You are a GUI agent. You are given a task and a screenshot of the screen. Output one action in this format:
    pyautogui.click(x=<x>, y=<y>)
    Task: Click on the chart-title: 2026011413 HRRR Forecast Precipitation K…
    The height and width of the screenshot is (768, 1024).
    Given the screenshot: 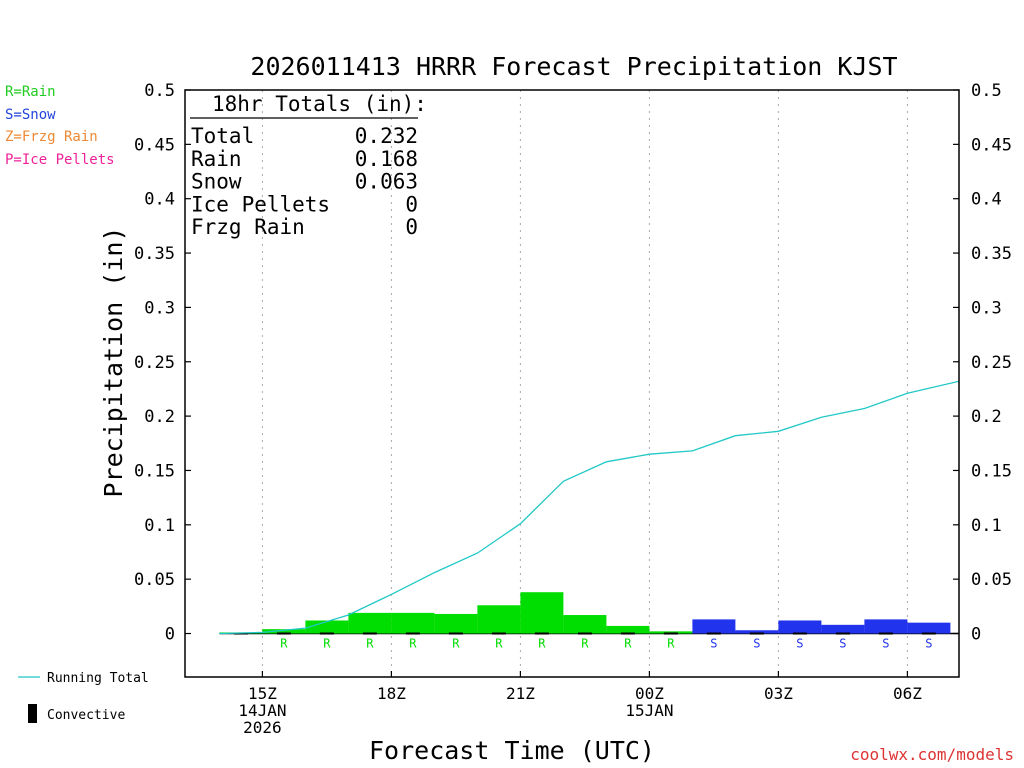 What is the action you would take?
    pyautogui.click(x=573, y=66)
    